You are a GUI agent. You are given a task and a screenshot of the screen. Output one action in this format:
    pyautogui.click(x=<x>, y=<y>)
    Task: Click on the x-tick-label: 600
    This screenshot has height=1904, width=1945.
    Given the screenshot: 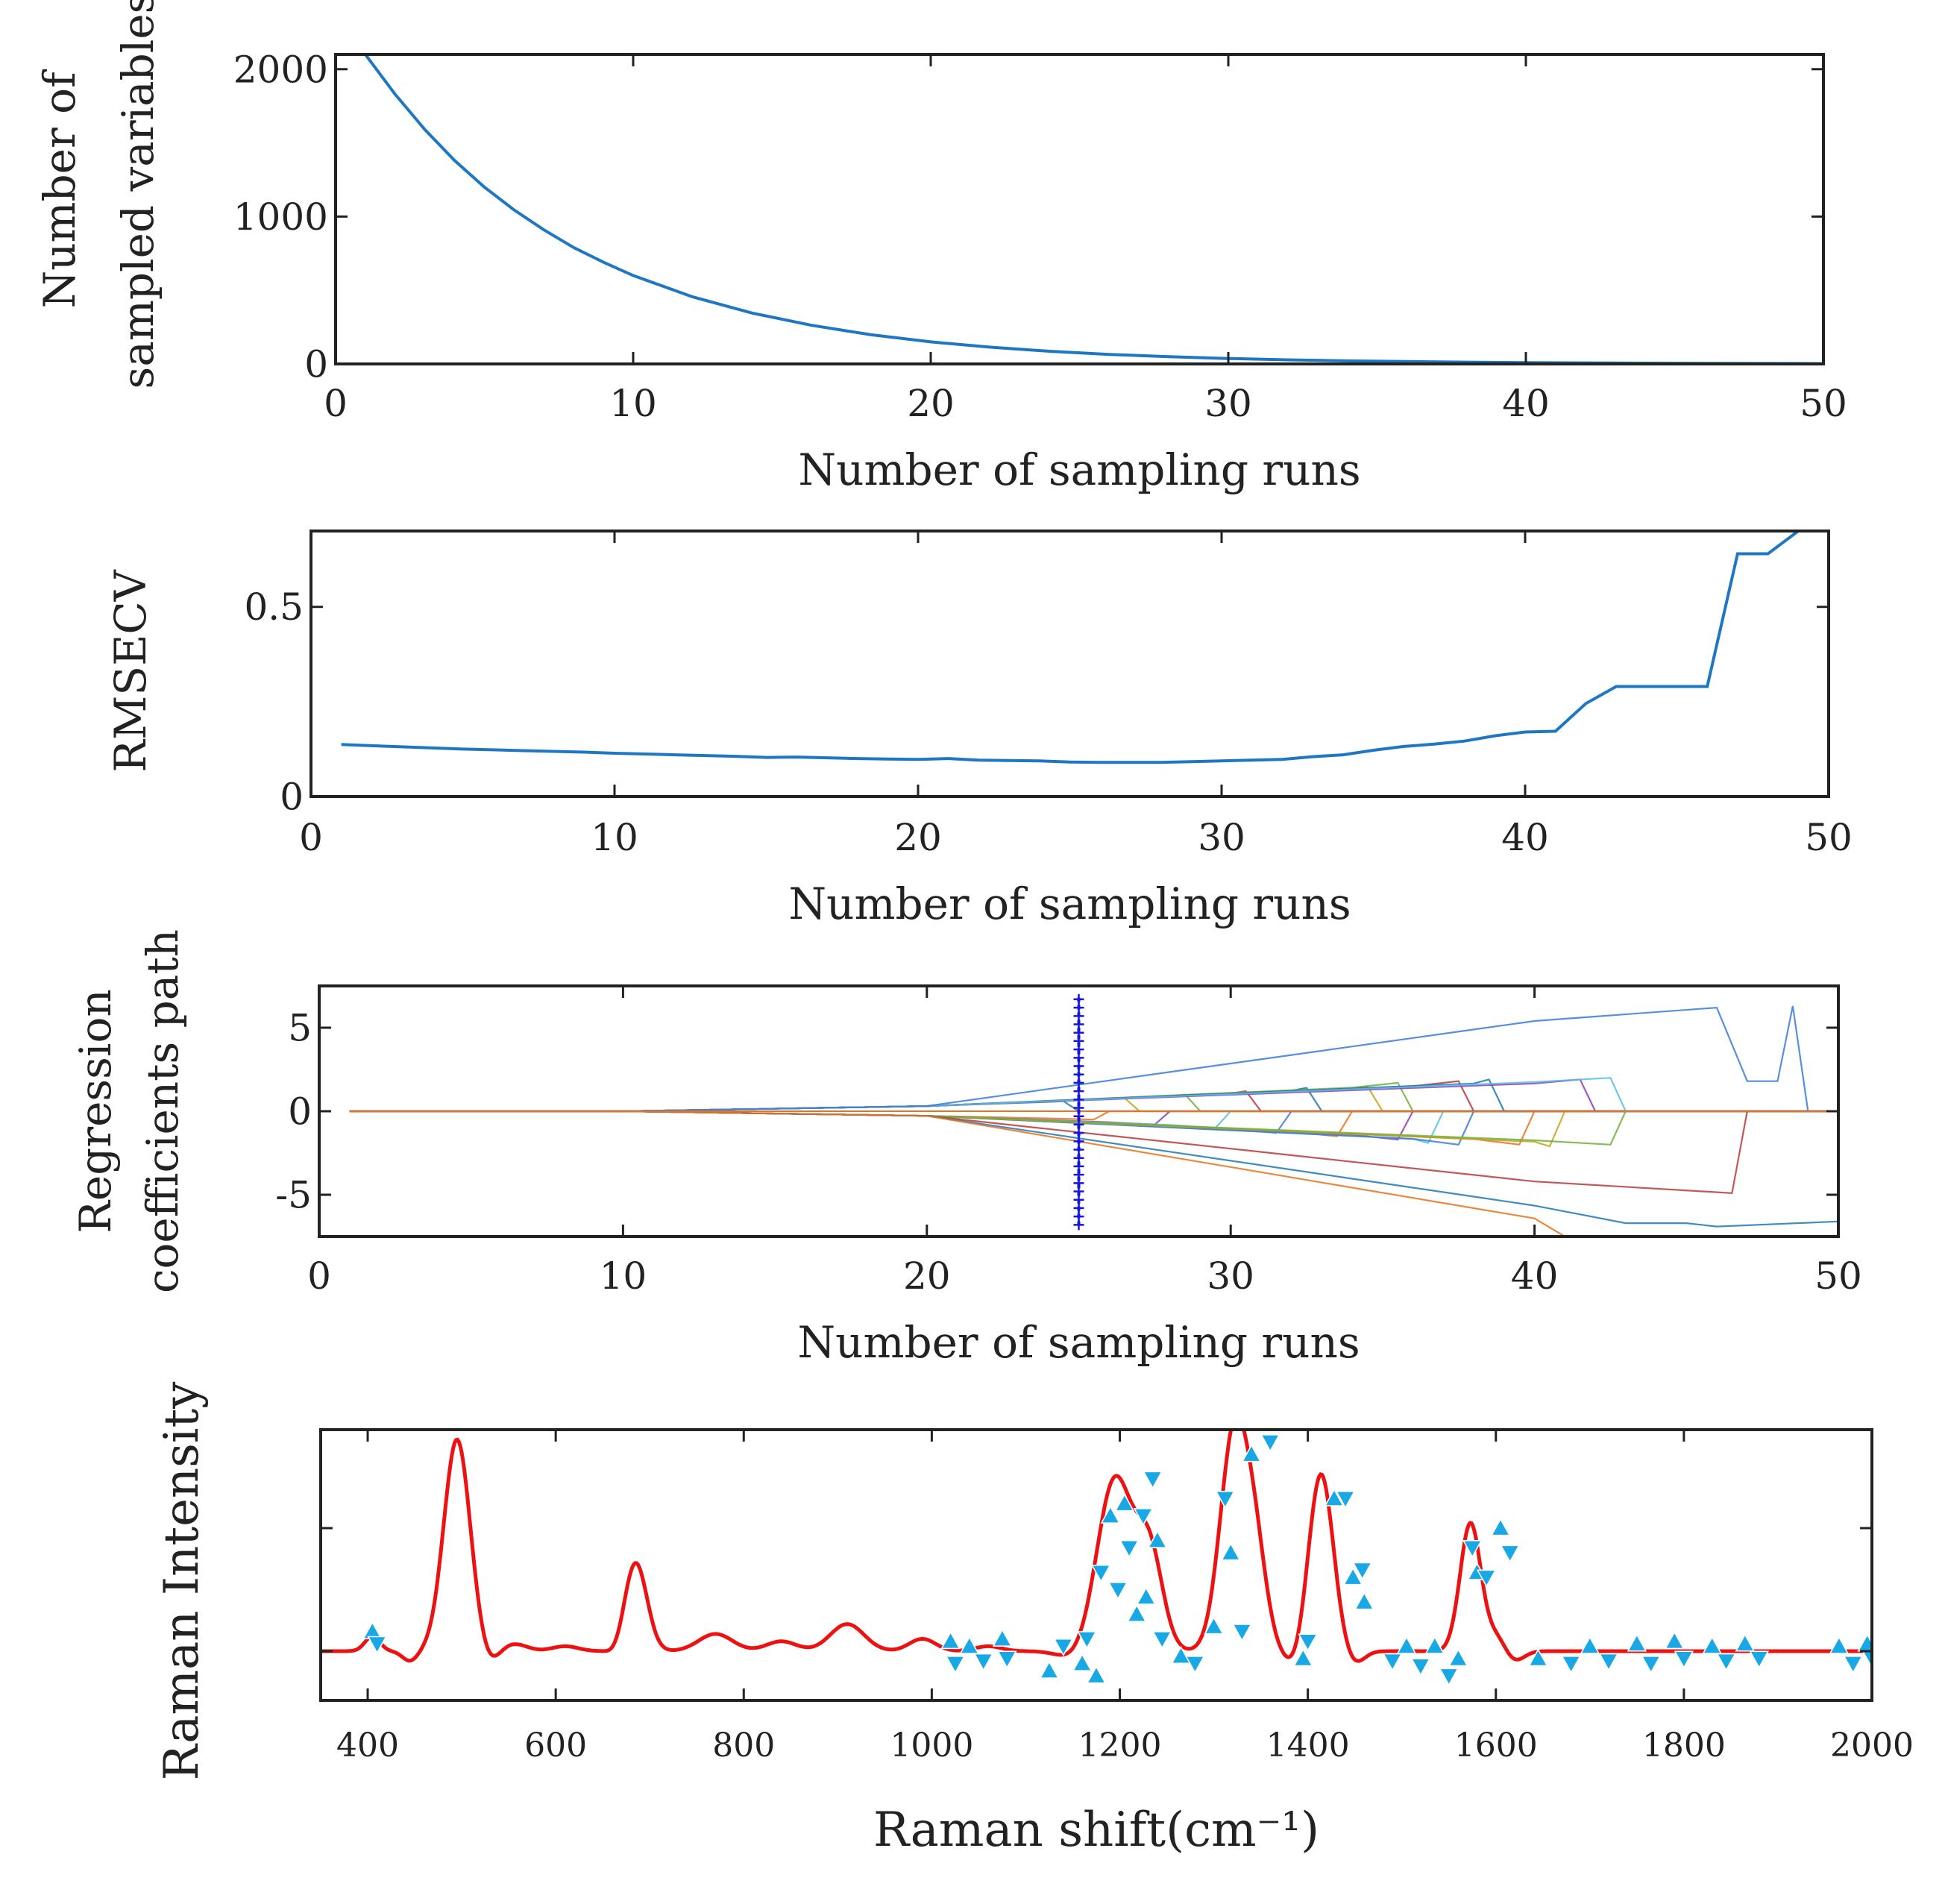 What is the action you would take?
    pyautogui.click(x=555, y=1746)
    